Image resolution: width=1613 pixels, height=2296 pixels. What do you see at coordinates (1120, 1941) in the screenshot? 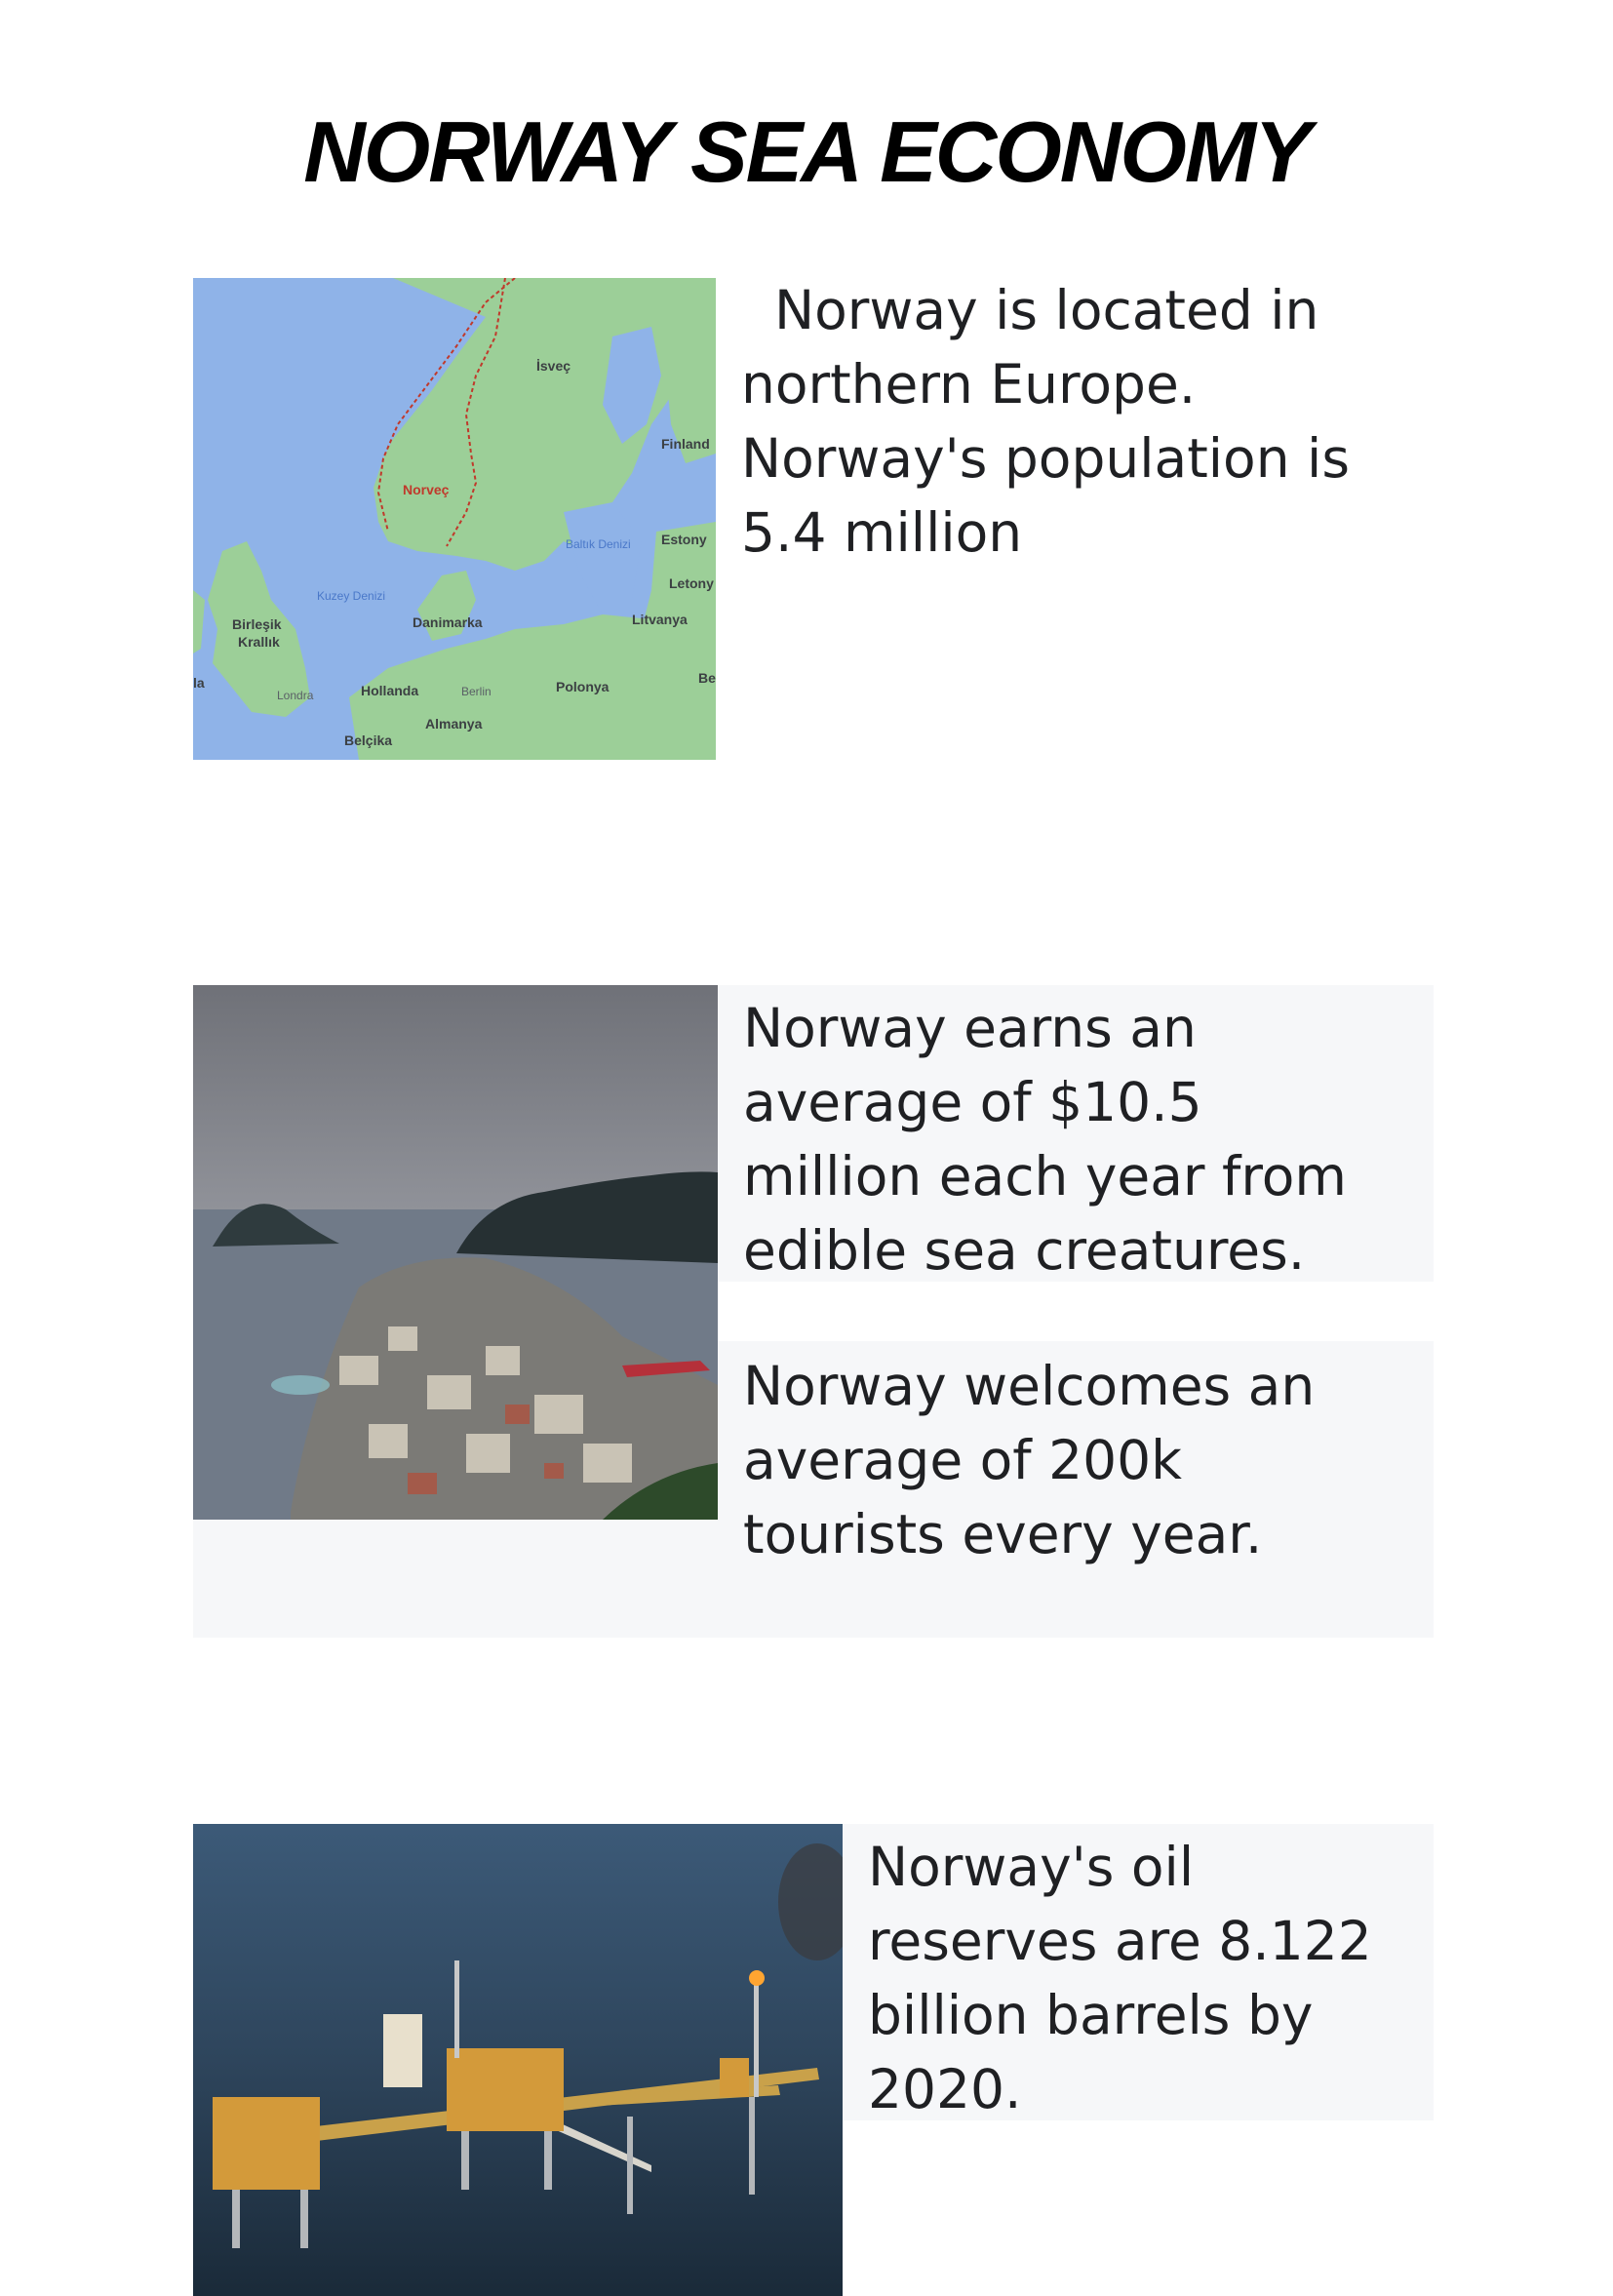
I see `text-line: reserves are 8.122` at bounding box center [1120, 1941].